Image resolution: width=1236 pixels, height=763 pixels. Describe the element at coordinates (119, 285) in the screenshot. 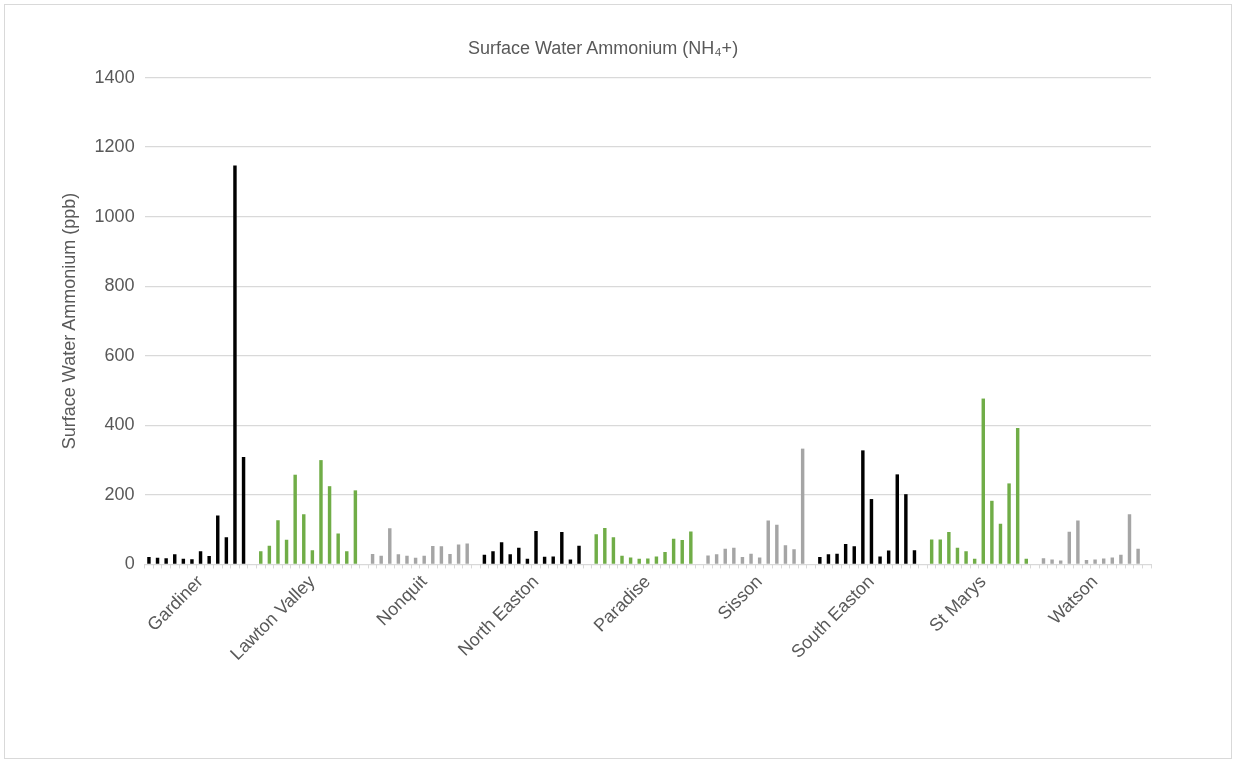

I see `y-tick-label: 800` at that location.